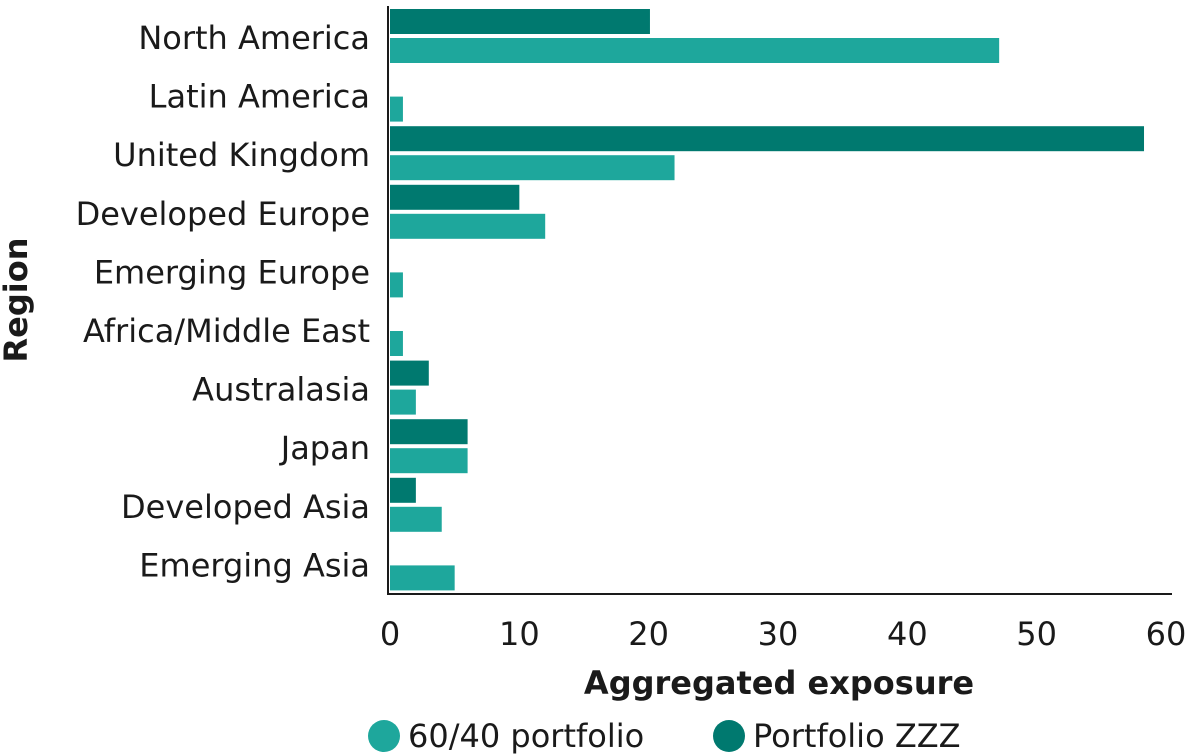 The image size is (1200, 755). Describe the element at coordinates (241, 155) in the screenshot. I see `category-label-united-kingdom: United Kingdom` at that location.